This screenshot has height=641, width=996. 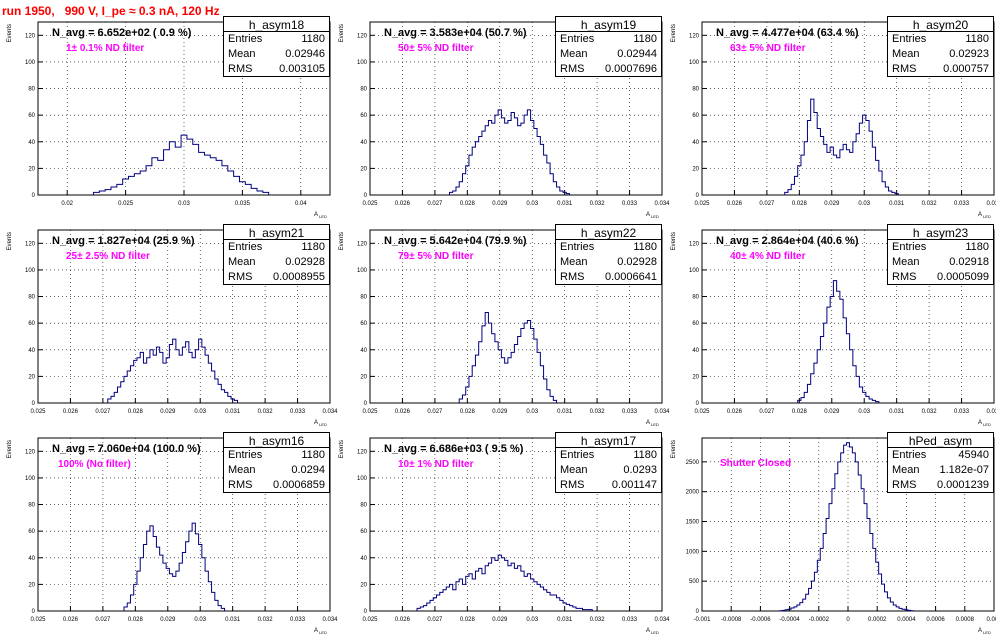 I want to click on y-tick-label: 2000, so click(x=693, y=493).